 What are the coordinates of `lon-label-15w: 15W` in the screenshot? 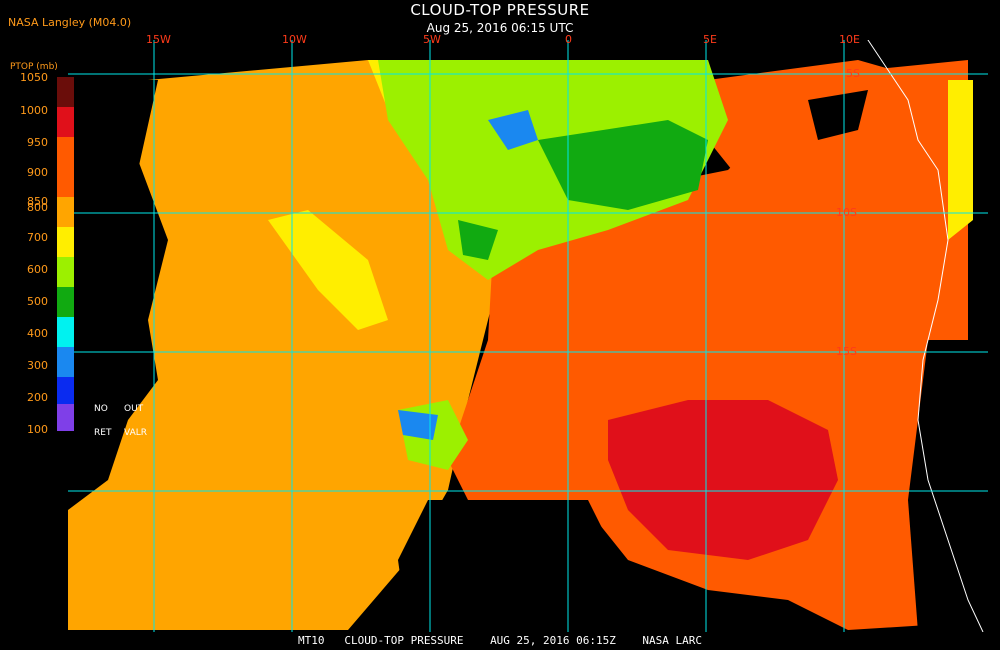 It's located at (158, 39).